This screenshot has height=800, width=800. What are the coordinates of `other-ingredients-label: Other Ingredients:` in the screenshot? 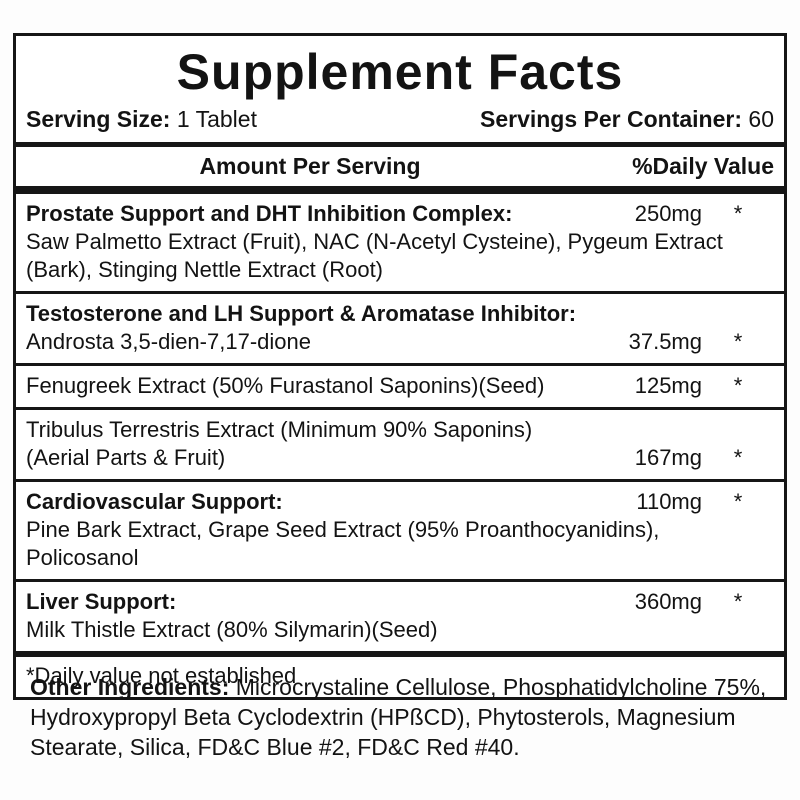 It's located at (130, 687).